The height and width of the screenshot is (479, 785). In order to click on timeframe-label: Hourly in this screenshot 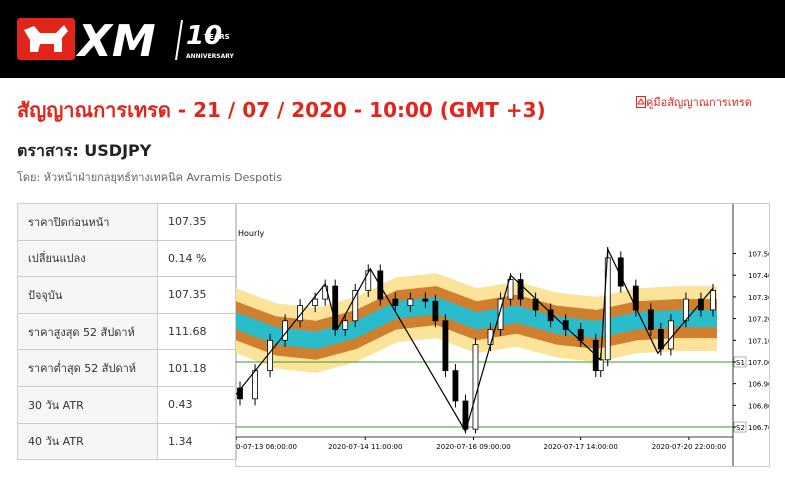, I will do `click(251, 233)`.